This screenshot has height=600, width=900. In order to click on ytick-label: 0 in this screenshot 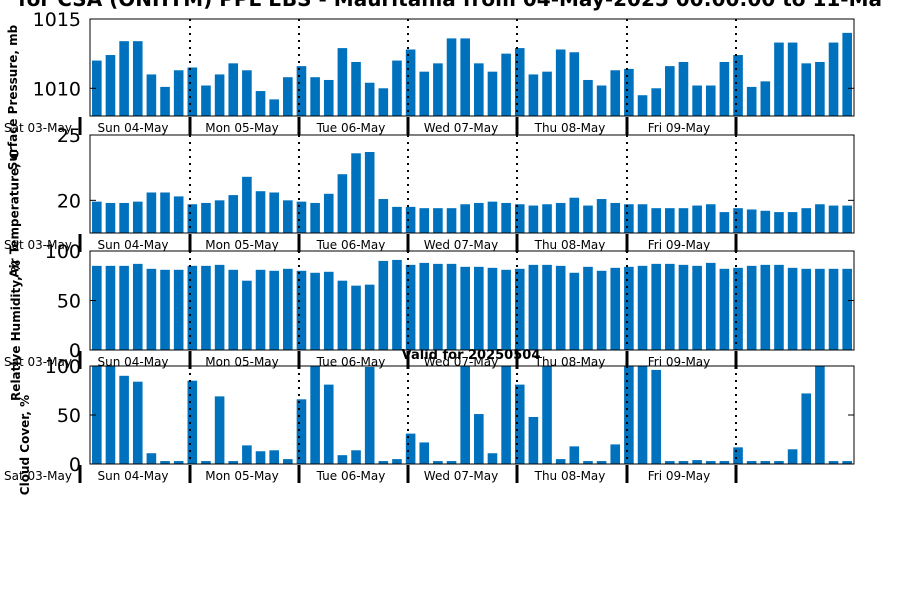, I will do `click(75, 351)`.